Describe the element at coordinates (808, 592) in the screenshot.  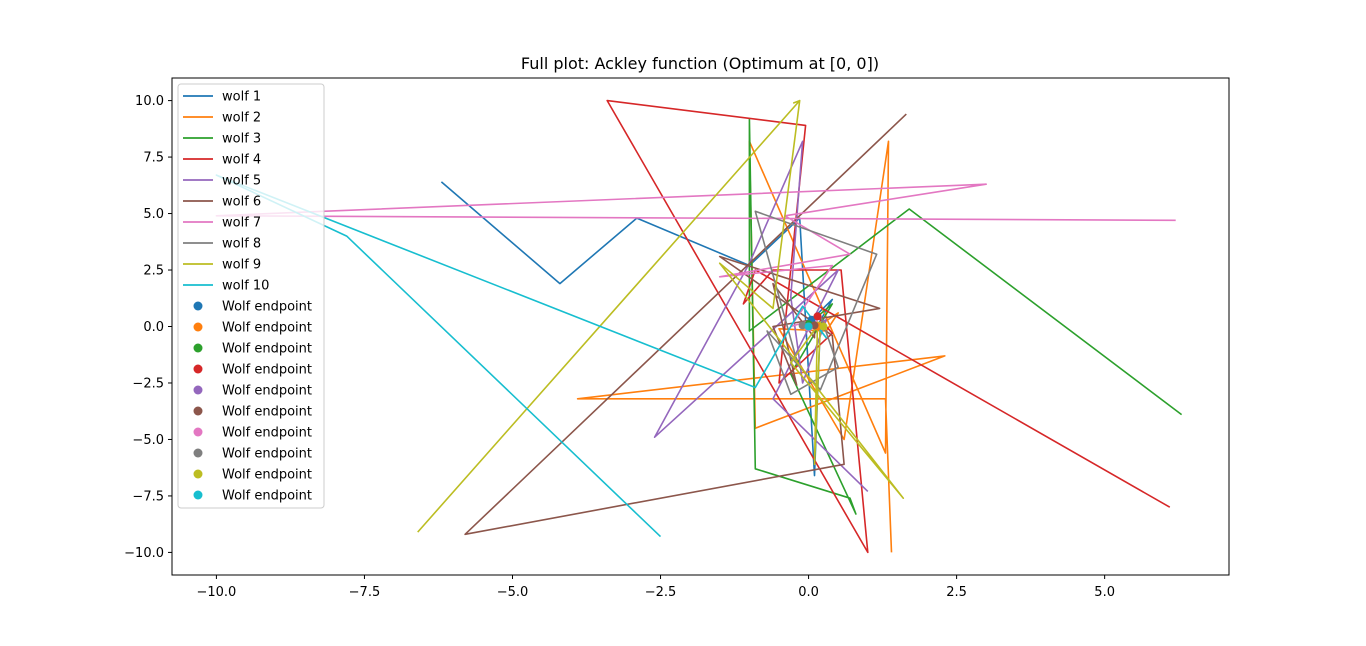
I see `x-tick-label: 0.0` at that location.